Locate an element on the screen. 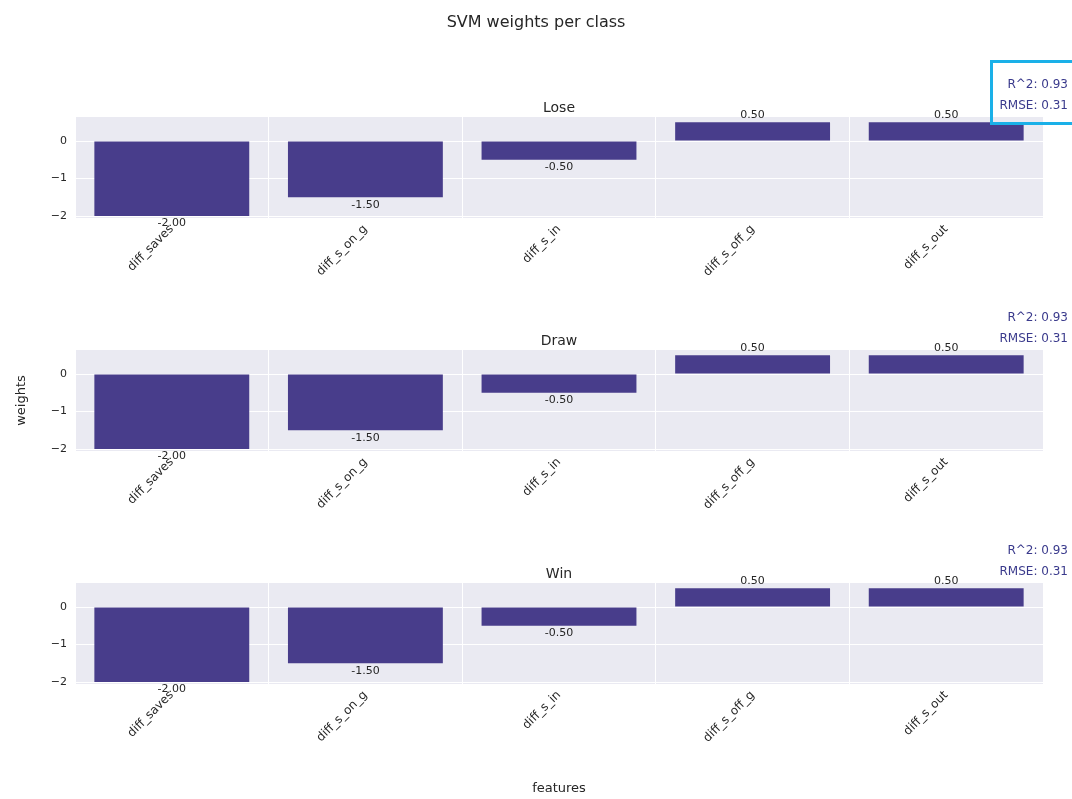 This screenshot has width=1072, height=799. chart-subtitle: Lose is located at coordinates (559, 106).